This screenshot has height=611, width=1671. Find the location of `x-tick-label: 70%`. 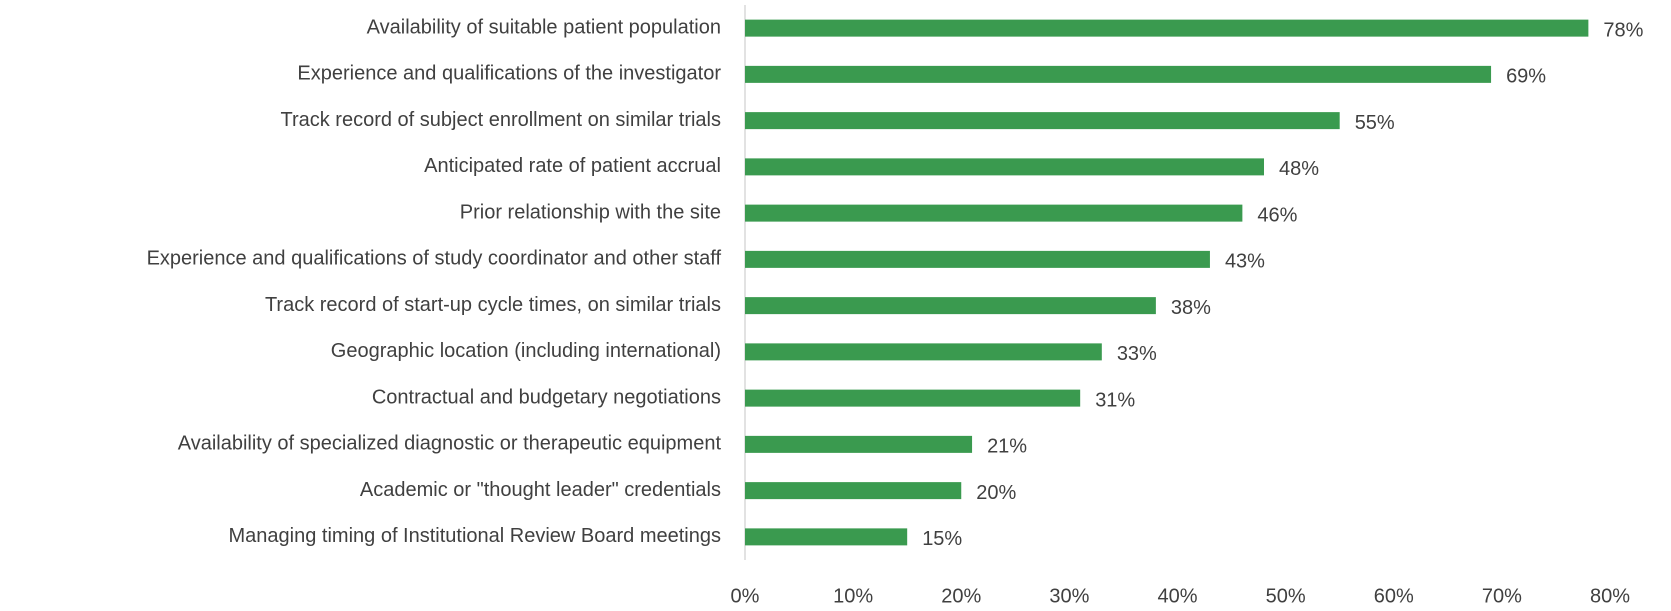

x-tick-label: 70% is located at coordinates (1502, 596).